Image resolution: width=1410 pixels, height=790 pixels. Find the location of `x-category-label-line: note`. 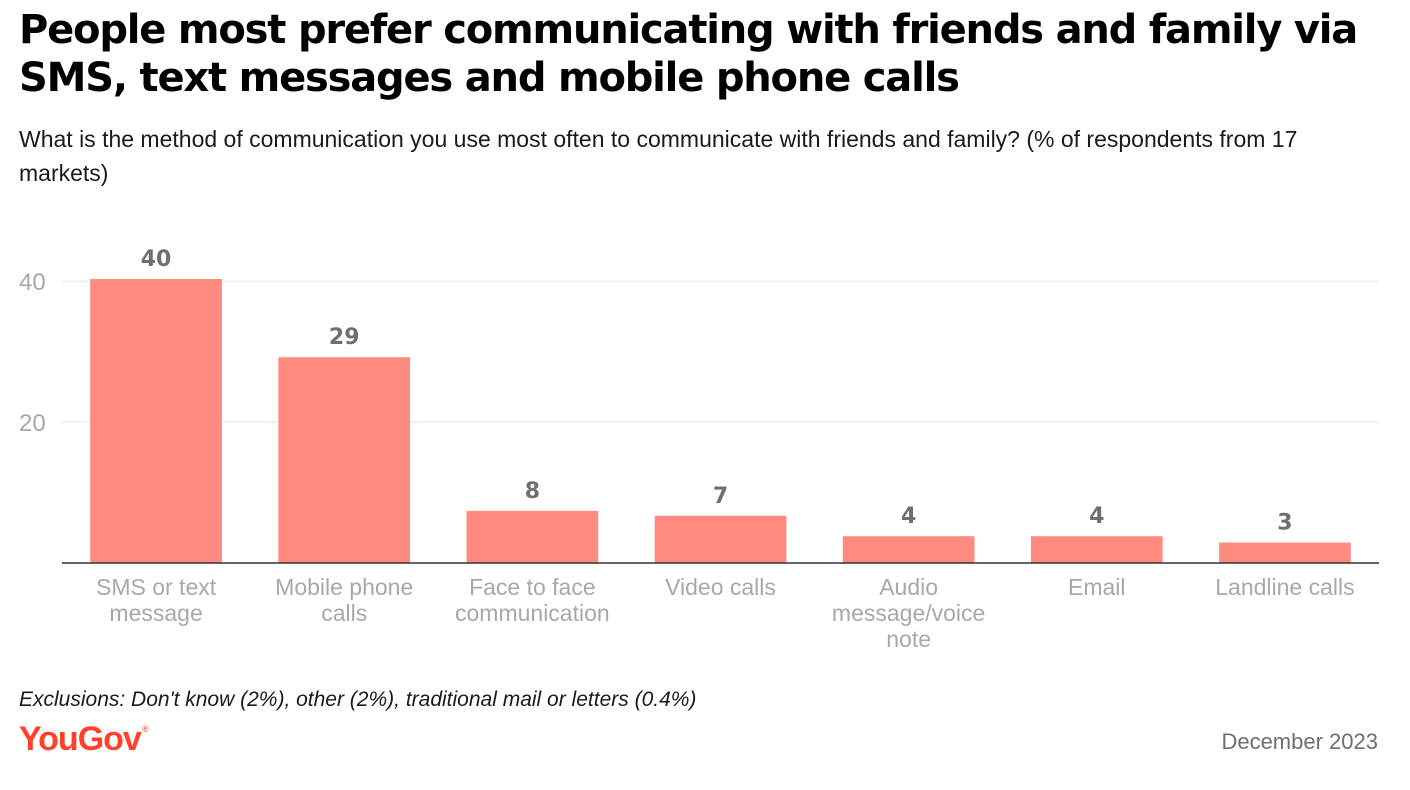

x-category-label-line: note is located at coordinates (908, 639).